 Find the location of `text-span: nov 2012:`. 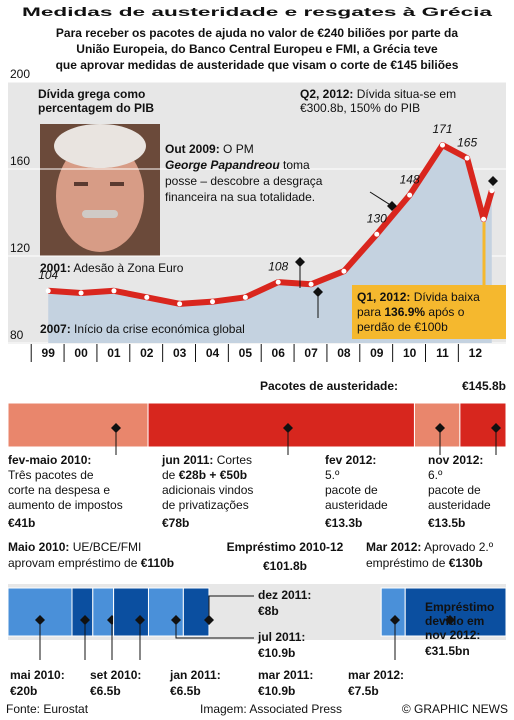

text-span: nov 2012: is located at coordinates (455, 460).